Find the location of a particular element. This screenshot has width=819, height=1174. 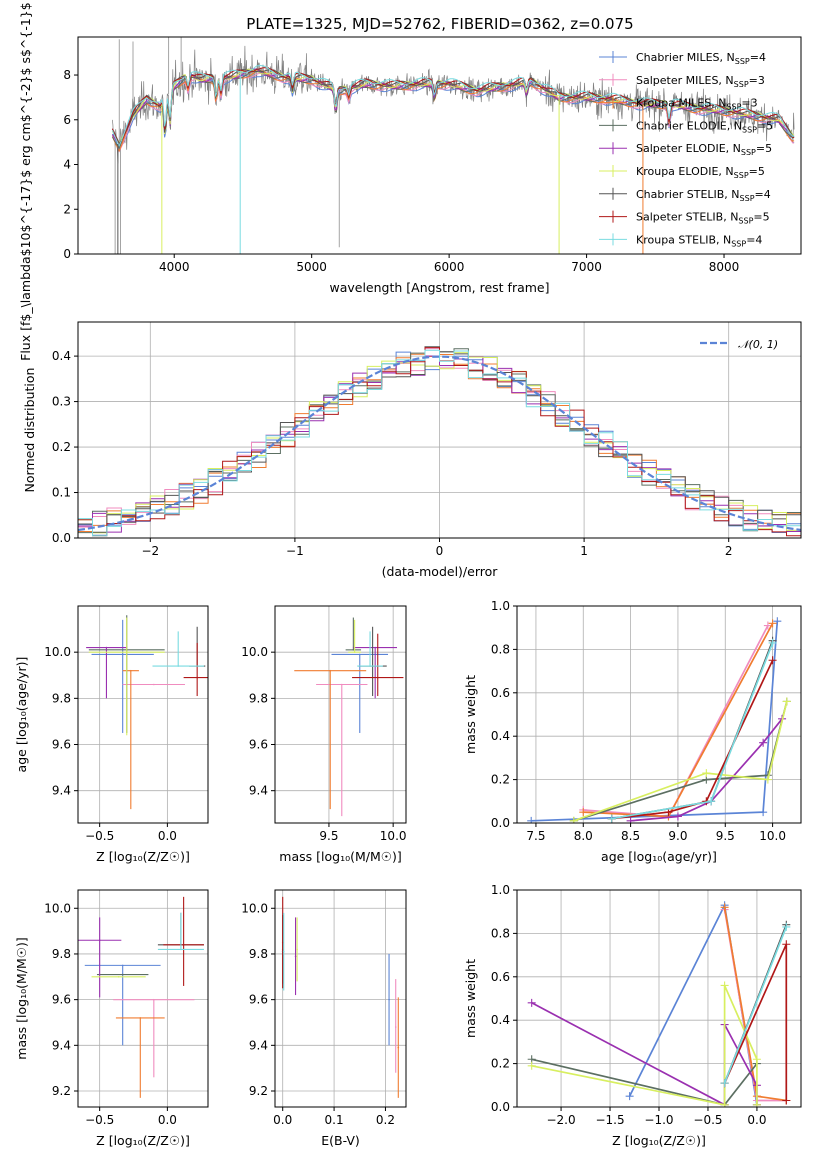

legend-entry-name: Chabrier STELIB, N is located at coordinates (688, 194).